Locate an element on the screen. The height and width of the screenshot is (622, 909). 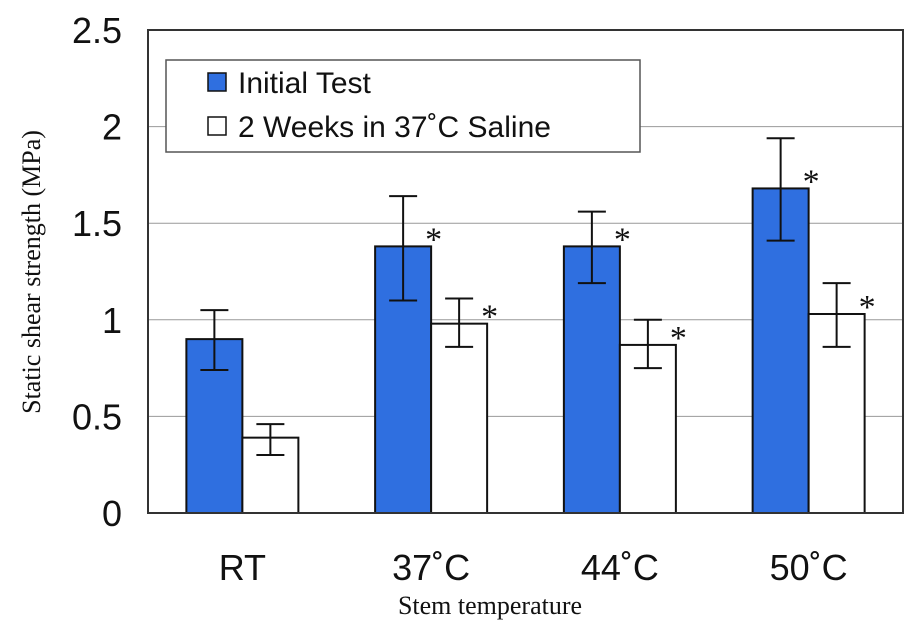
legend-swatch-saline is located at coordinates (217, 126).